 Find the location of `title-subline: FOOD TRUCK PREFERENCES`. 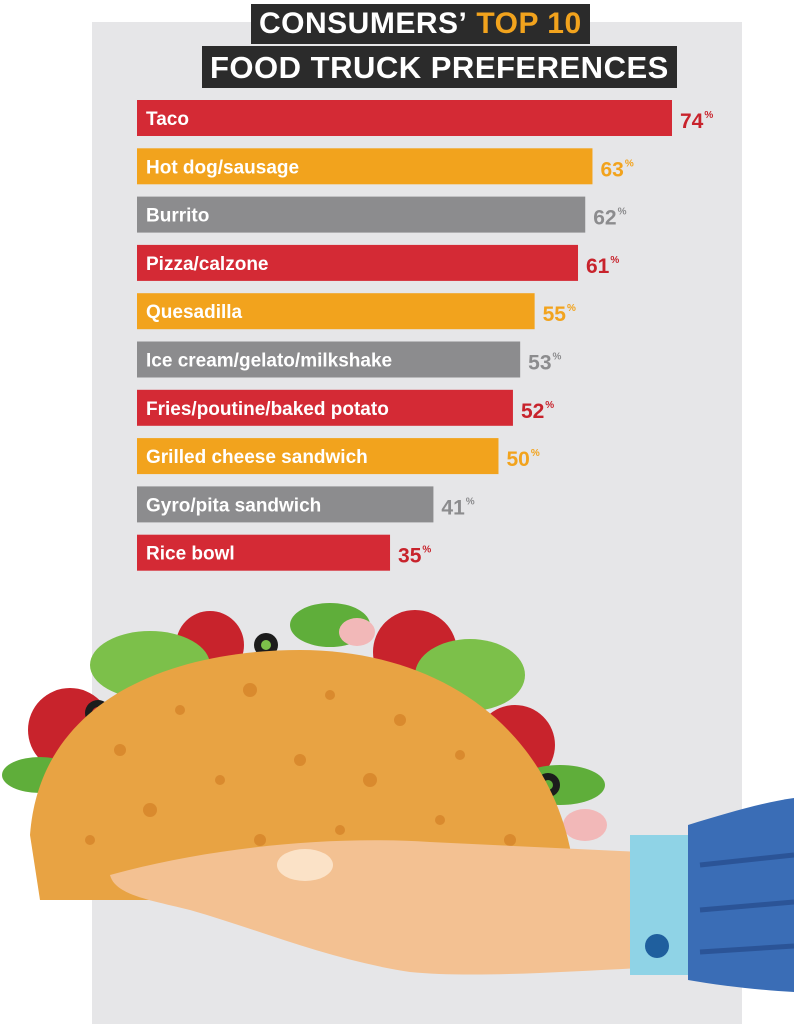

title-subline: FOOD TRUCK PREFERENCES is located at coordinates (439, 67).